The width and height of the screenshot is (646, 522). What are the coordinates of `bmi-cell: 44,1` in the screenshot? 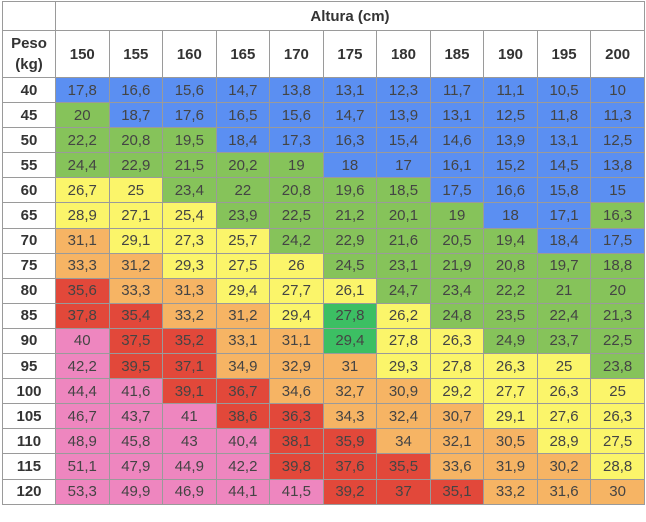 It's located at (243, 491).